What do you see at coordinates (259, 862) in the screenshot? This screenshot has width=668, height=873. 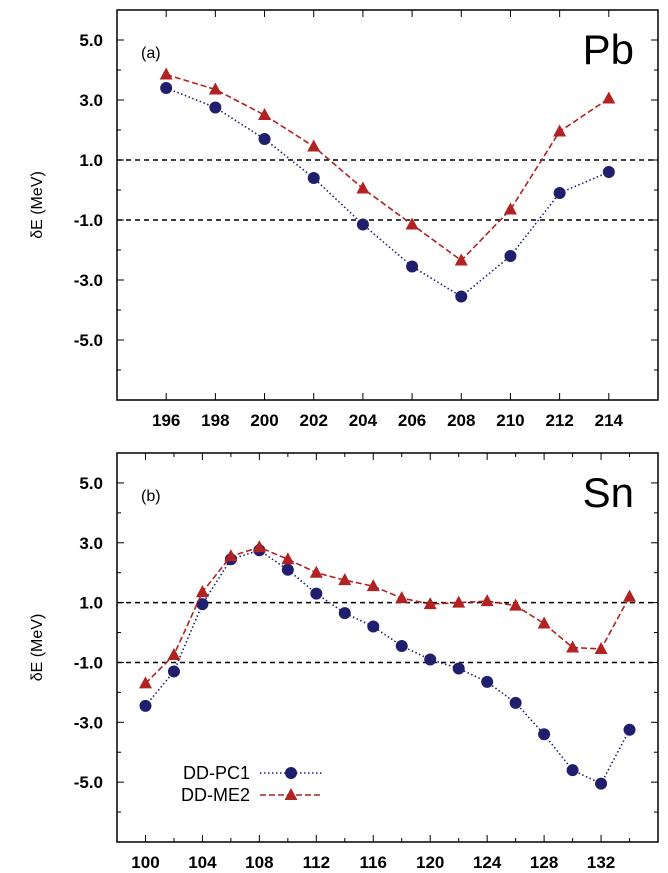 I see `x-tick-label: 108` at bounding box center [259, 862].